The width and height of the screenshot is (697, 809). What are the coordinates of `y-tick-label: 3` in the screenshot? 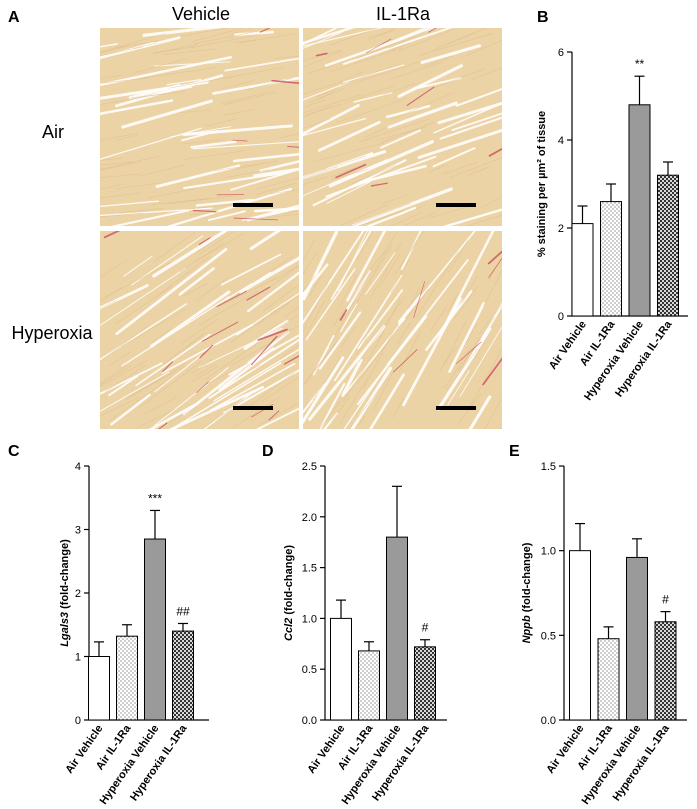 It's located at (78, 531).